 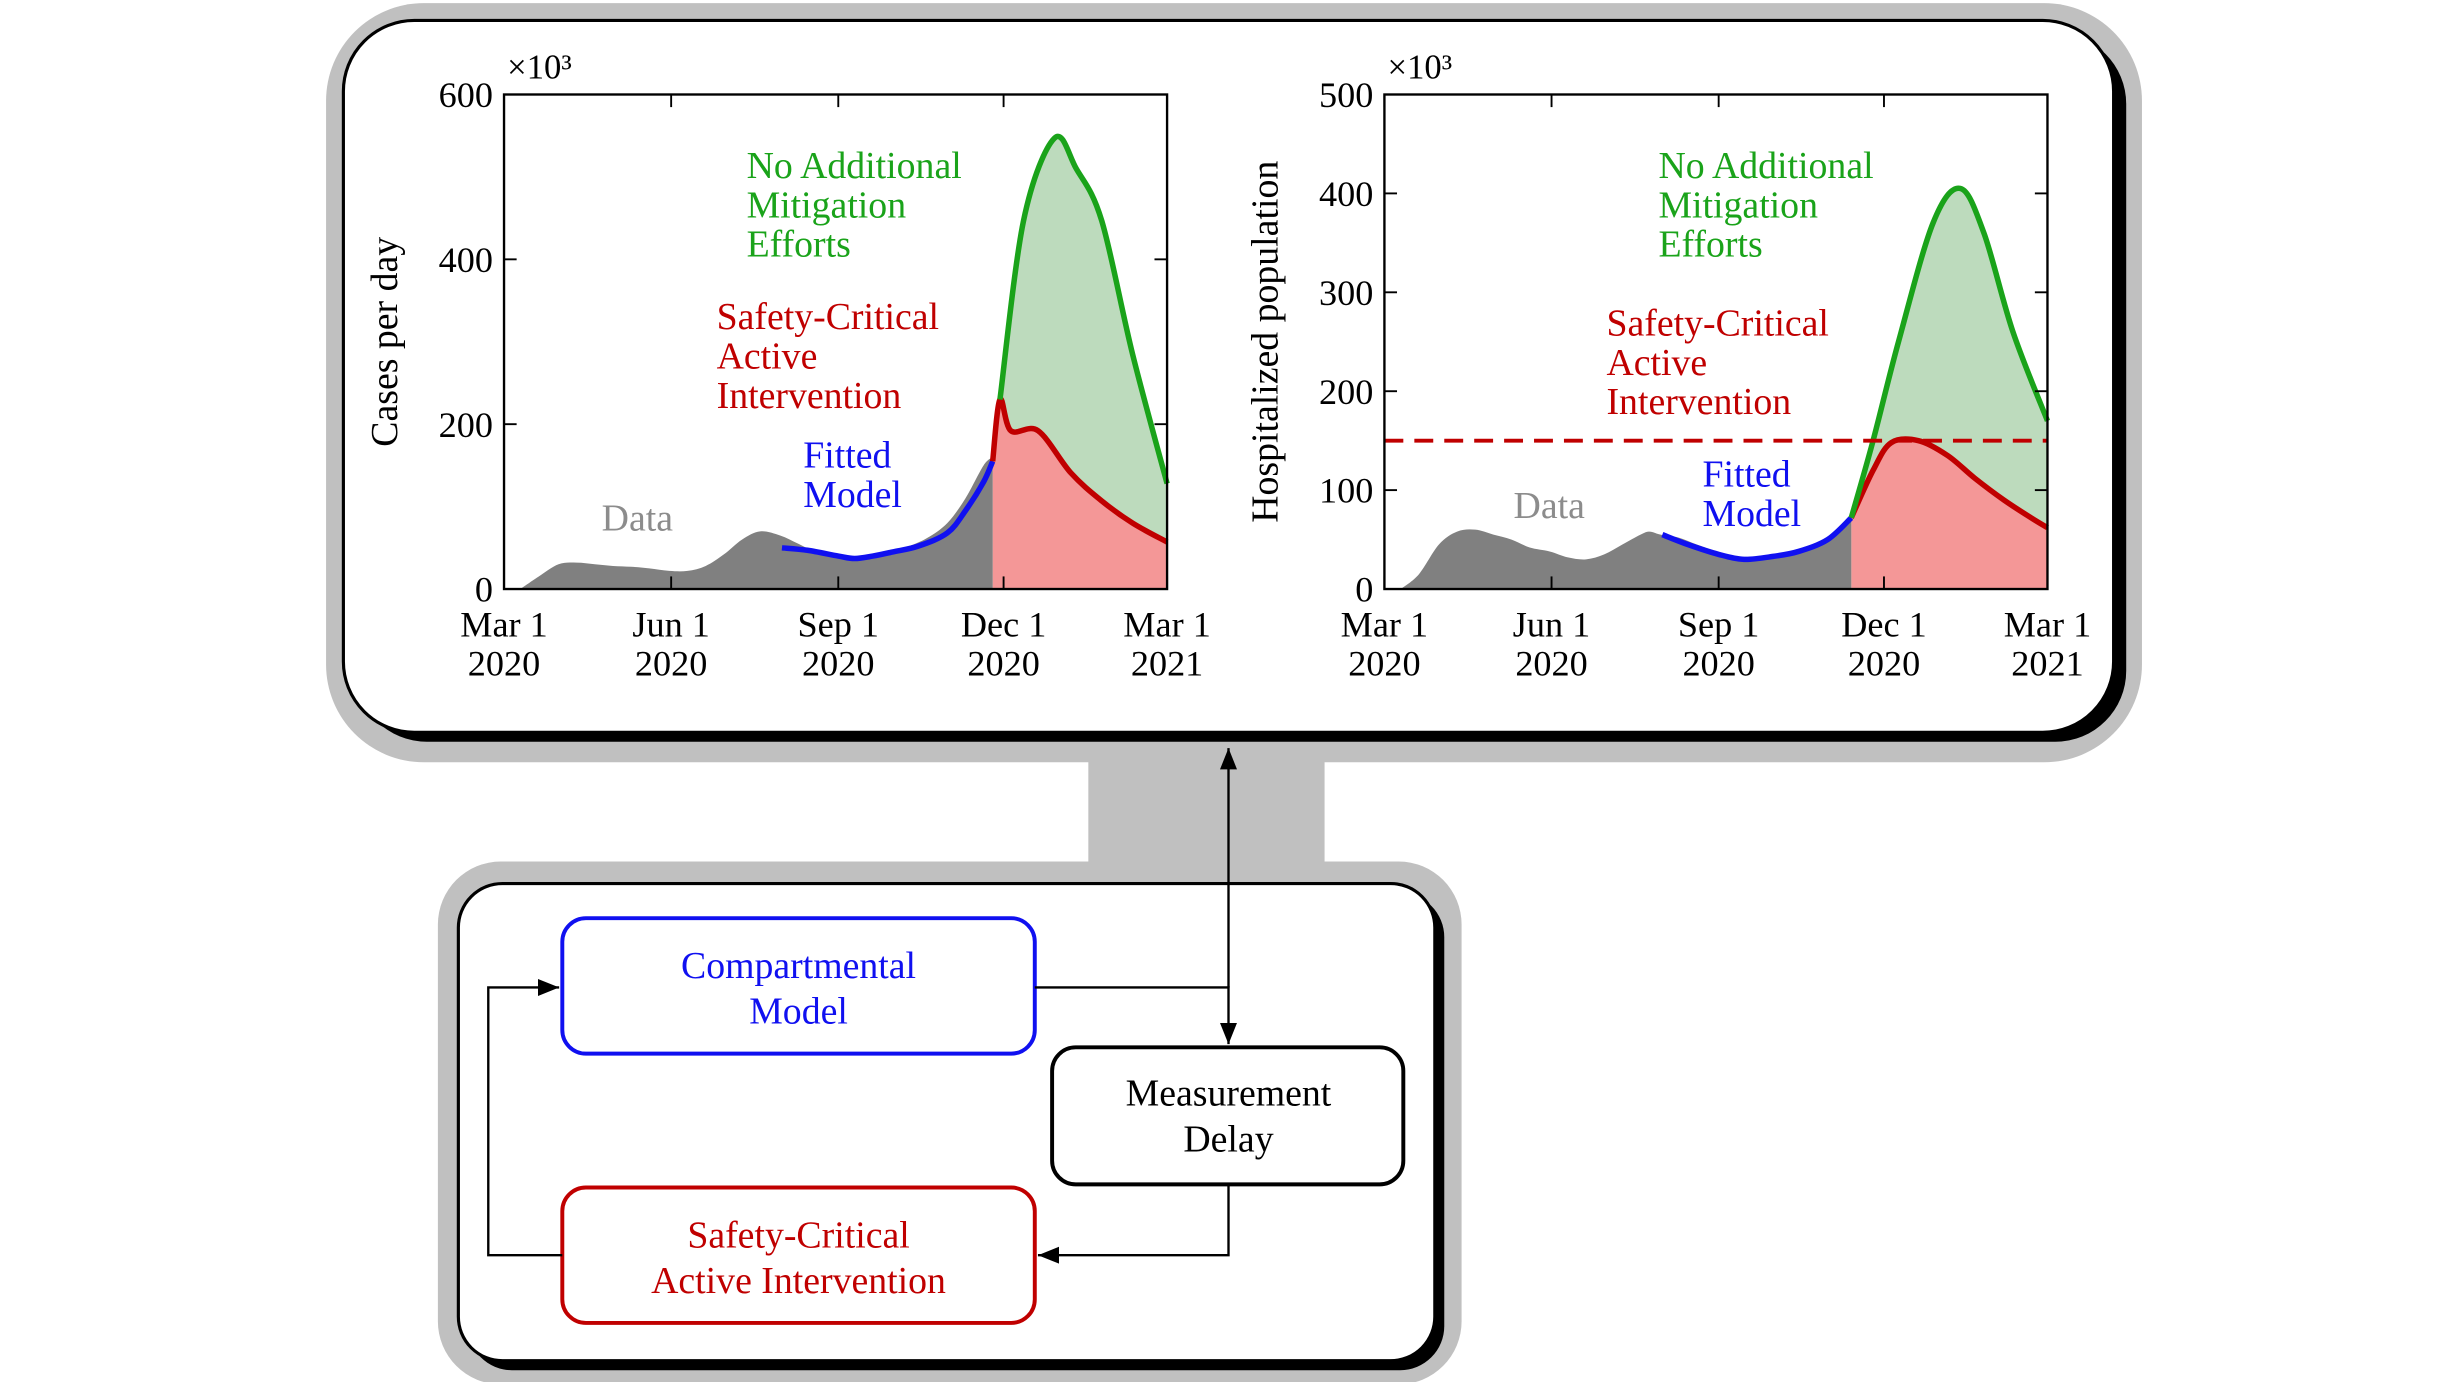 What do you see at coordinates (466, 95) in the screenshot?
I see `y-tick-label: 600` at bounding box center [466, 95].